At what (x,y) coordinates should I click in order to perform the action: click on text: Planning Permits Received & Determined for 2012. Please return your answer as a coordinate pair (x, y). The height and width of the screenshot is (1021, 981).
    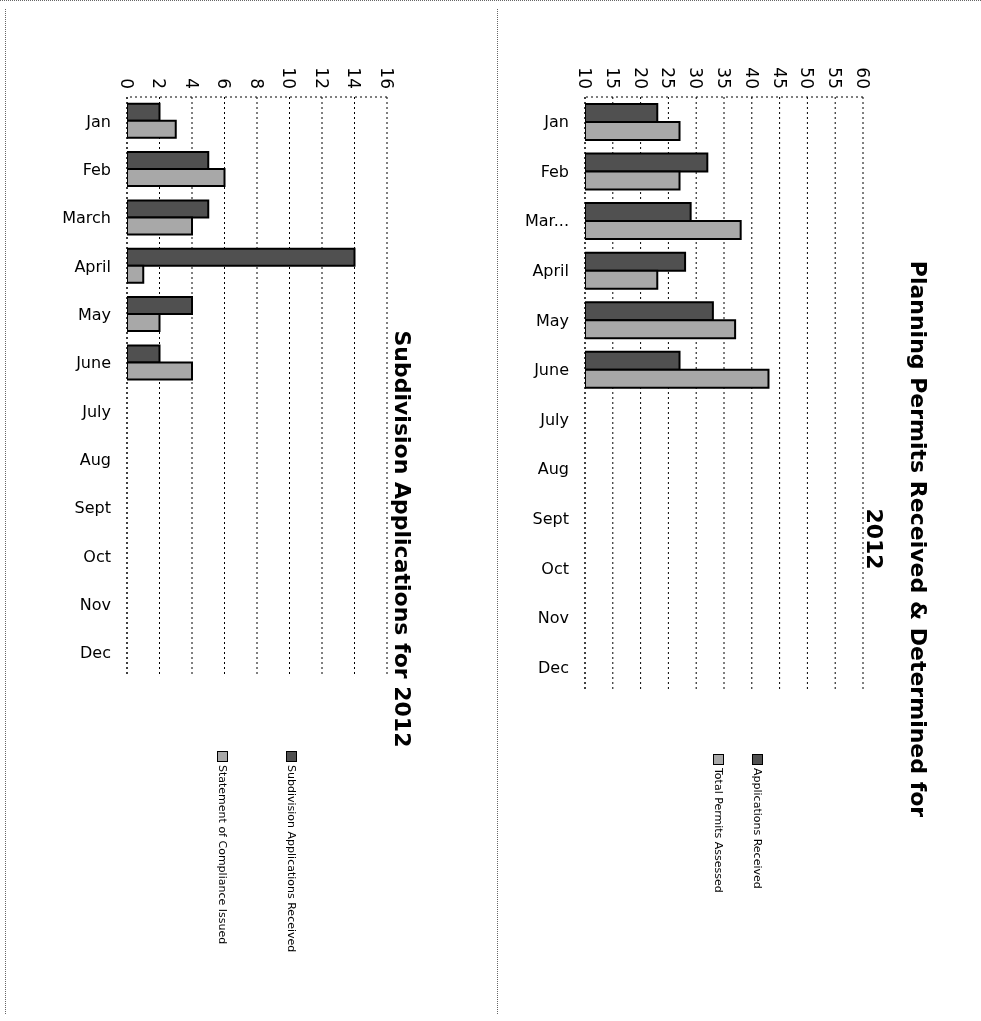
    Looking at the image, I should click on (896, 539).